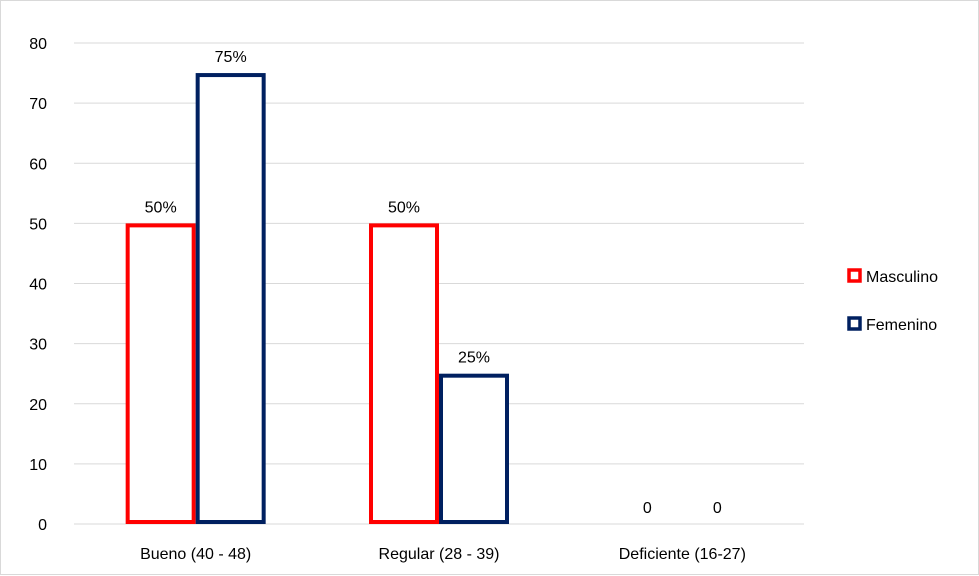 This screenshot has height=576, width=979. I want to click on y-tick-label: 30, so click(38, 345).